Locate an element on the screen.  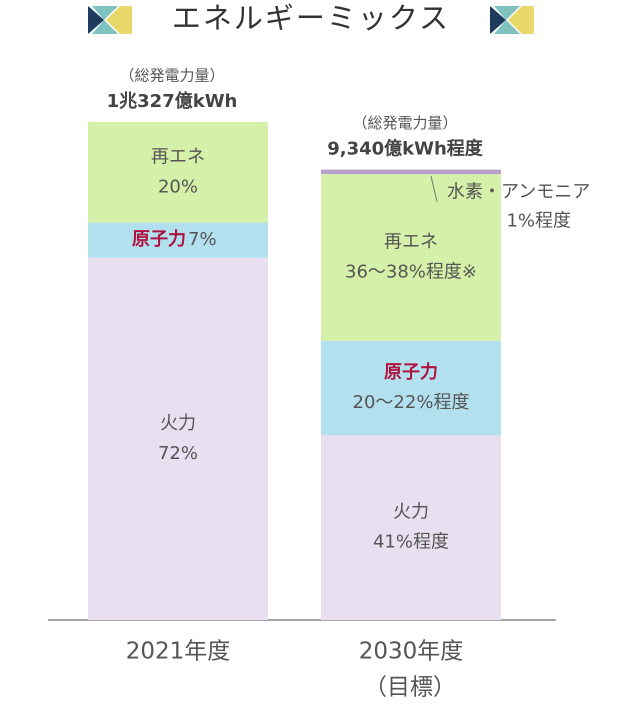
leader-line is located at coordinates (434, 188).